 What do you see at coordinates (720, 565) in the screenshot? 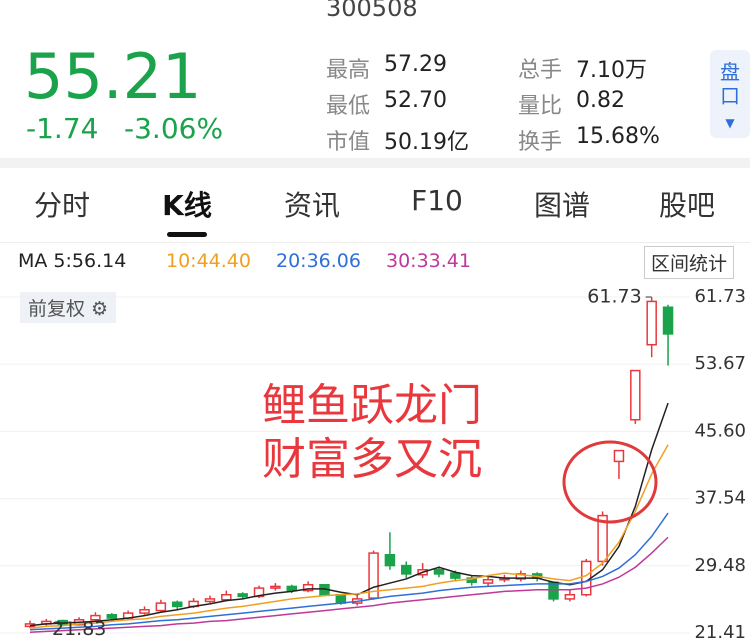
I see `y-tick-label: 29.48` at bounding box center [720, 565].